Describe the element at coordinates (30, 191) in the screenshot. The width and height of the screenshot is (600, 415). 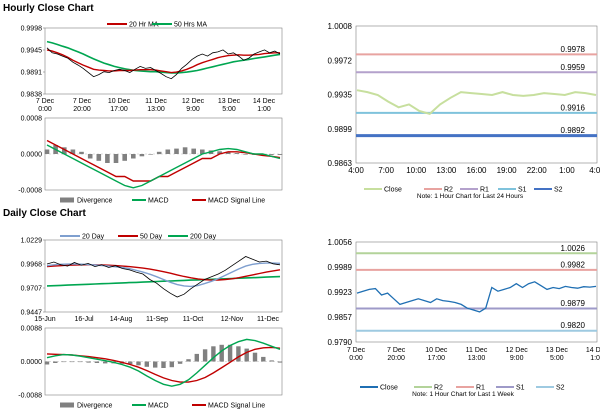
I see `y-tick-label: -0.0008` at that location.